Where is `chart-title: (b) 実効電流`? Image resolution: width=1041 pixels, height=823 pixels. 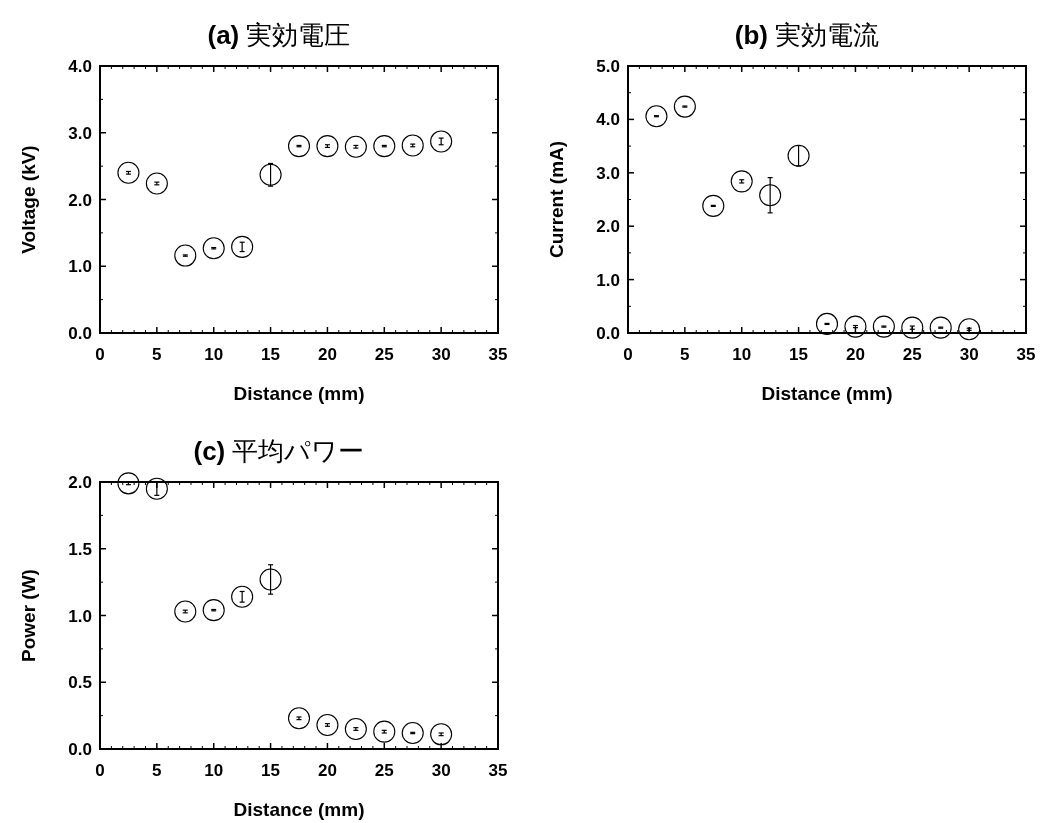
chart-title: (b) 実効電流 is located at coordinates (807, 35).